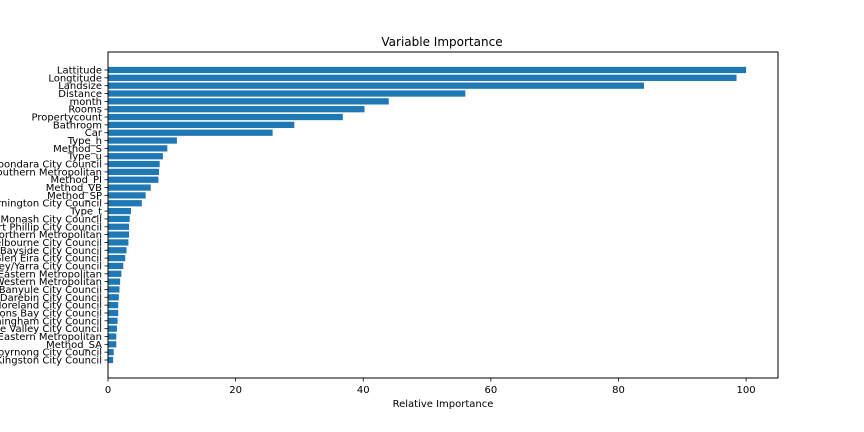 This screenshot has width=864, height=432. What do you see at coordinates (51, 227) in the screenshot?
I see `y-tick-label: Port Phillip City Council` at bounding box center [51, 227].